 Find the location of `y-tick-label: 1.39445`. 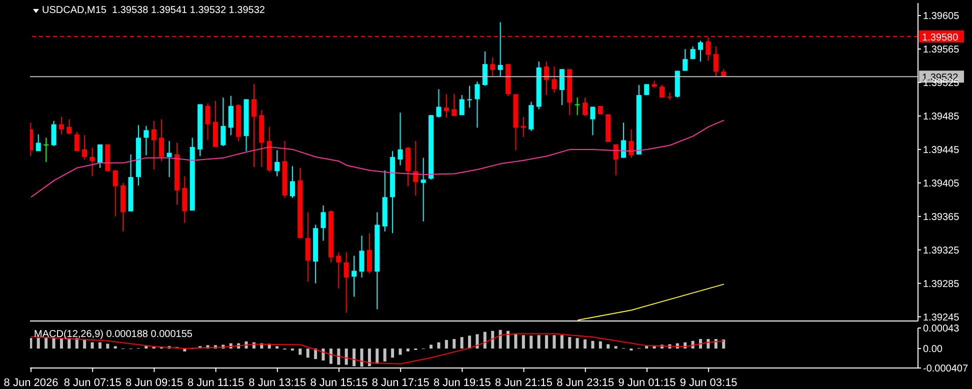

y-tick-label: 1.39445 is located at coordinates (941, 150).